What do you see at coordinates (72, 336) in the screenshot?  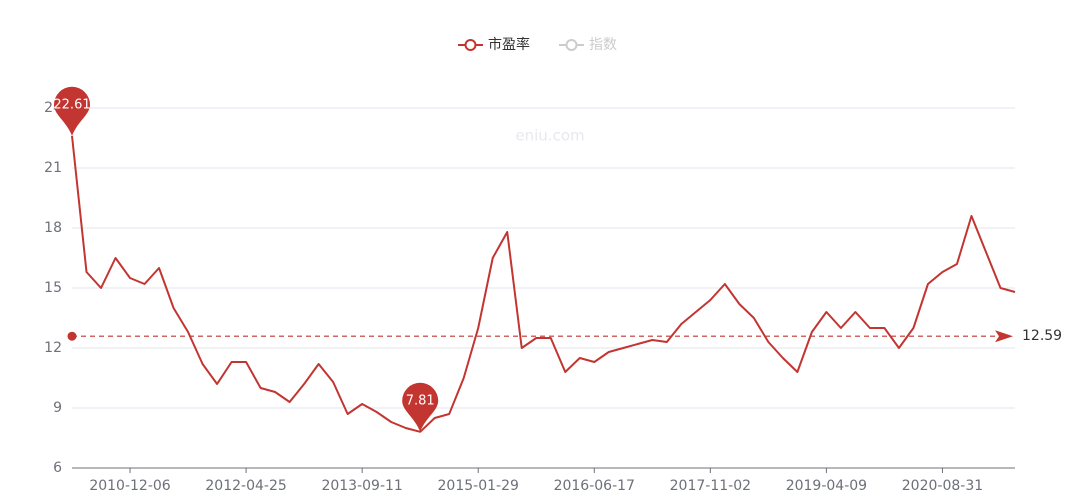 I see `average-start` at bounding box center [72, 336].